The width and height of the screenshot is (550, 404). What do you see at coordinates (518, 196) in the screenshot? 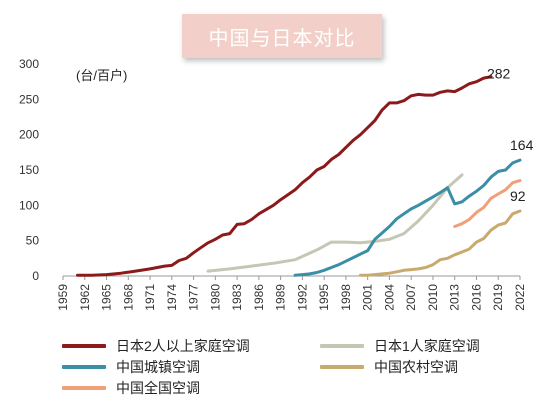
I see `data-label-annotation-1: 92` at bounding box center [518, 196].